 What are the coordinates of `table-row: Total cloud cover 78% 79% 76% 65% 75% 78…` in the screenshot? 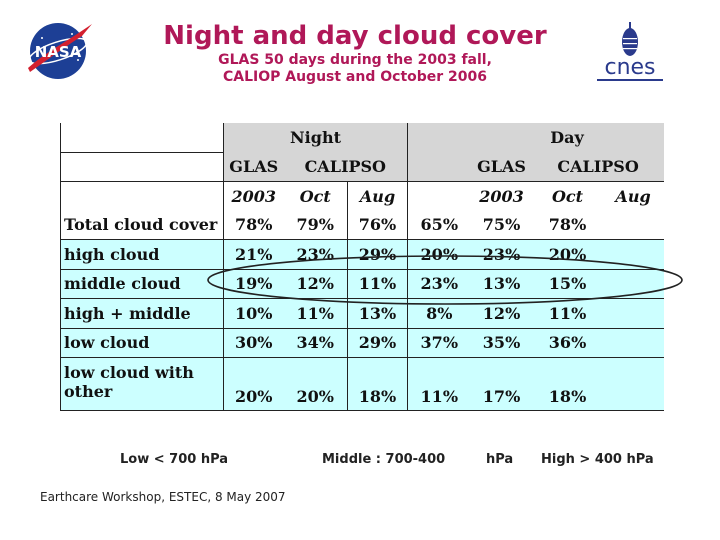 It's located at (362, 225).